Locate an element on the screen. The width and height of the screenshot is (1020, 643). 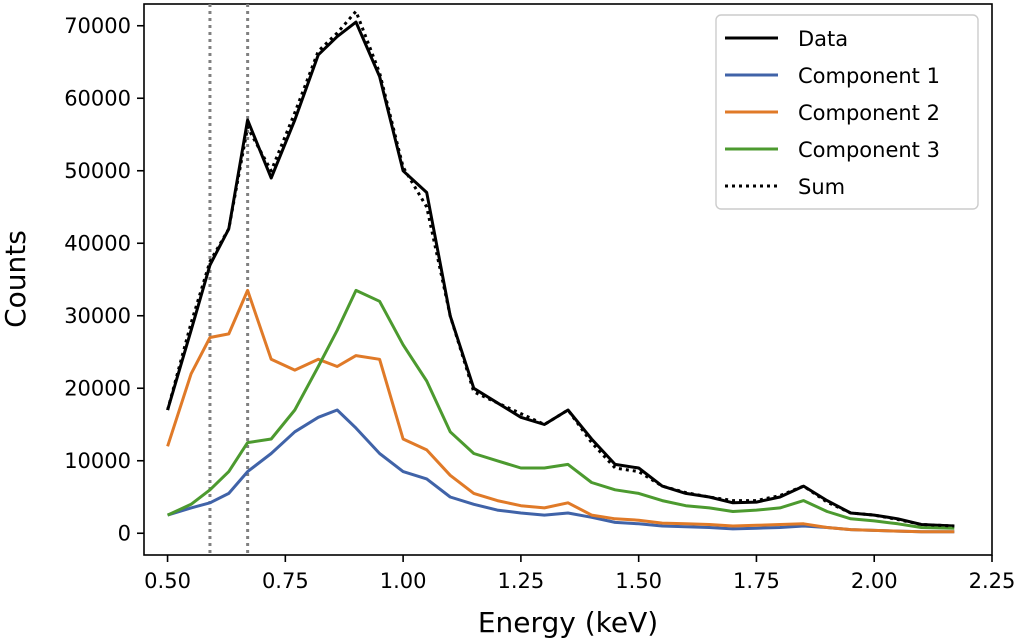
x-tick-label: 1.50 is located at coordinates (638, 581).